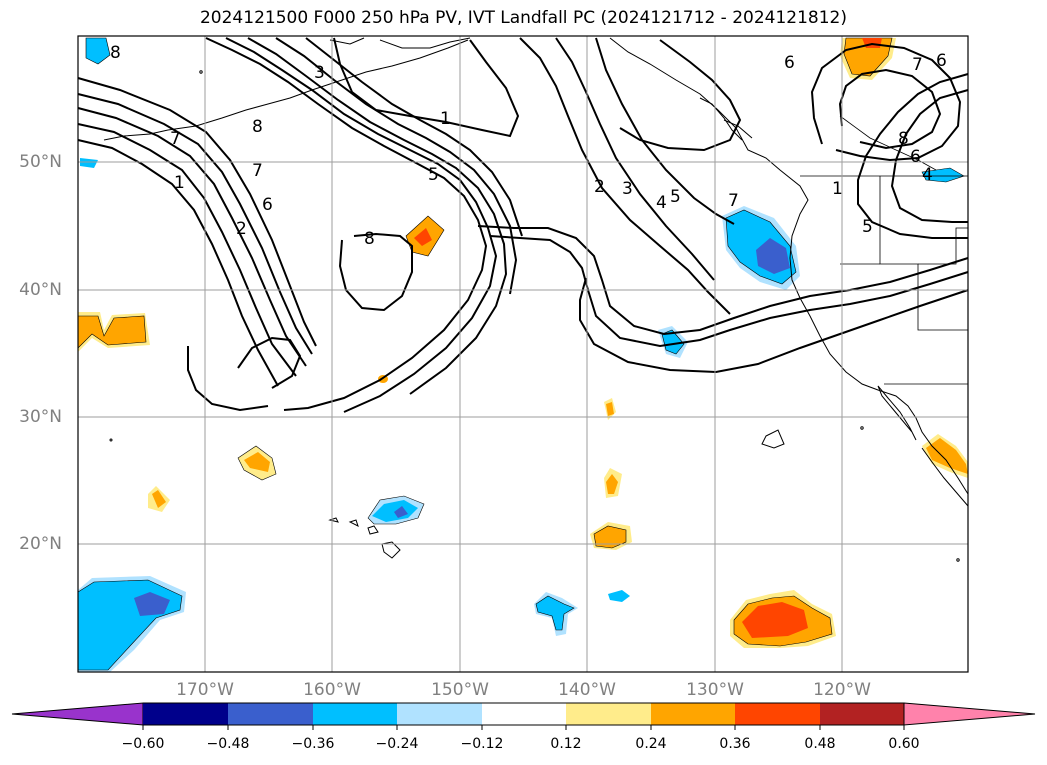  What do you see at coordinates (40, 290) in the screenshot?
I see `lat-label: 40°N` at bounding box center [40, 290].